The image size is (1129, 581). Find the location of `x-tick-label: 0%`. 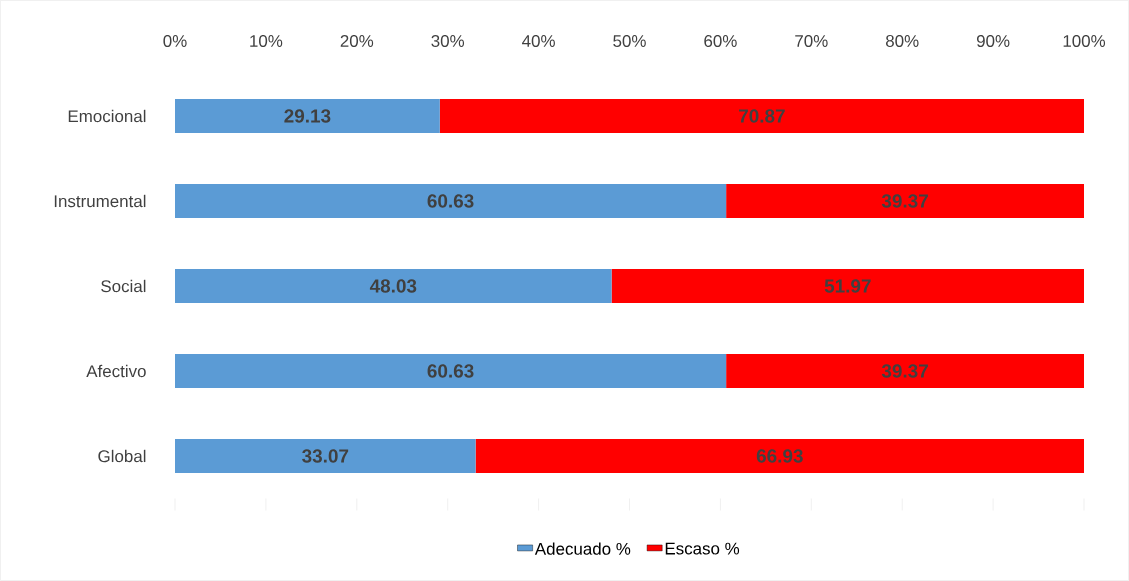

x-tick-label: 0% is located at coordinates (175, 41).